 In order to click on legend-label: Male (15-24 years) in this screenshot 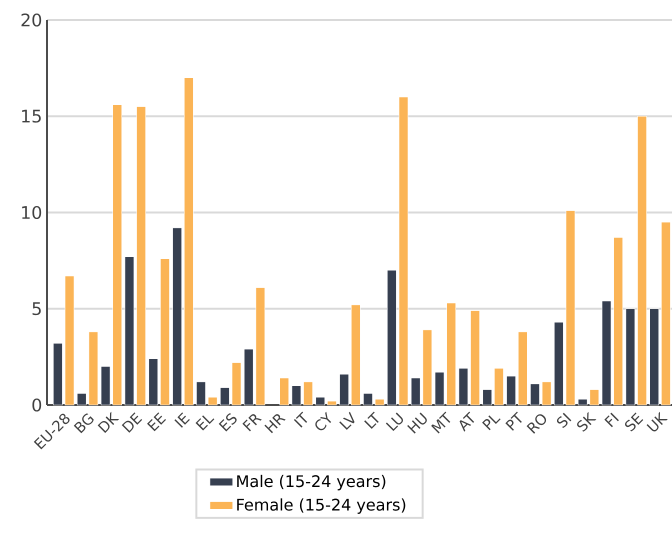, I will do `click(311, 482)`.